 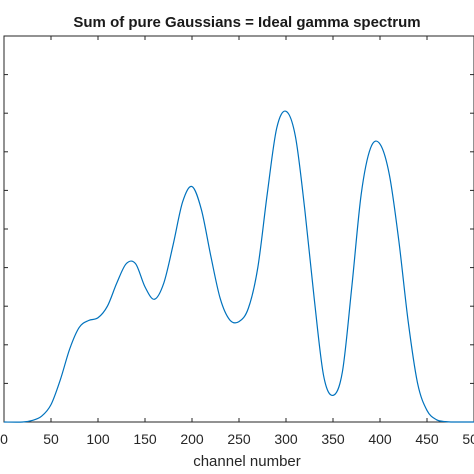 What do you see at coordinates (98, 439) in the screenshot?
I see `x-tick-label: 100` at bounding box center [98, 439].